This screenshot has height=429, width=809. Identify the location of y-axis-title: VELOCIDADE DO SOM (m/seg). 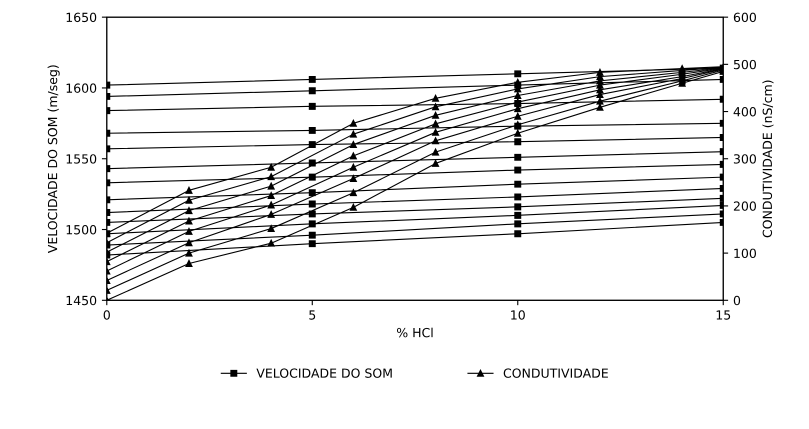
(54, 159).